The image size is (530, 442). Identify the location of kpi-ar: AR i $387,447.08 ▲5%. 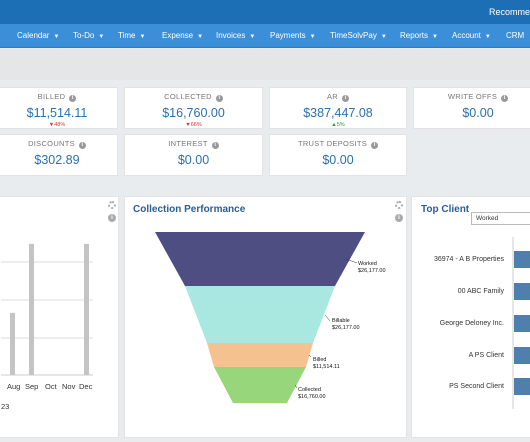
(338, 108).